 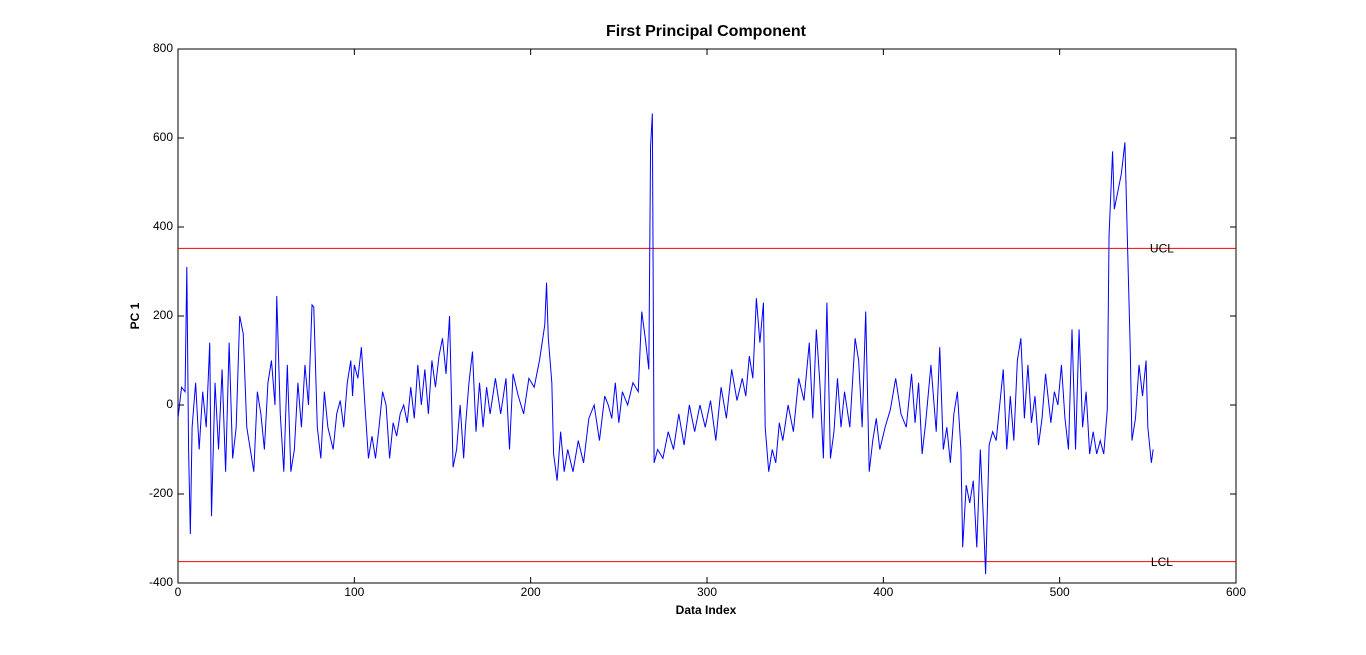 I want to click on x-tick-label: 600, so click(x=1236, y=592).